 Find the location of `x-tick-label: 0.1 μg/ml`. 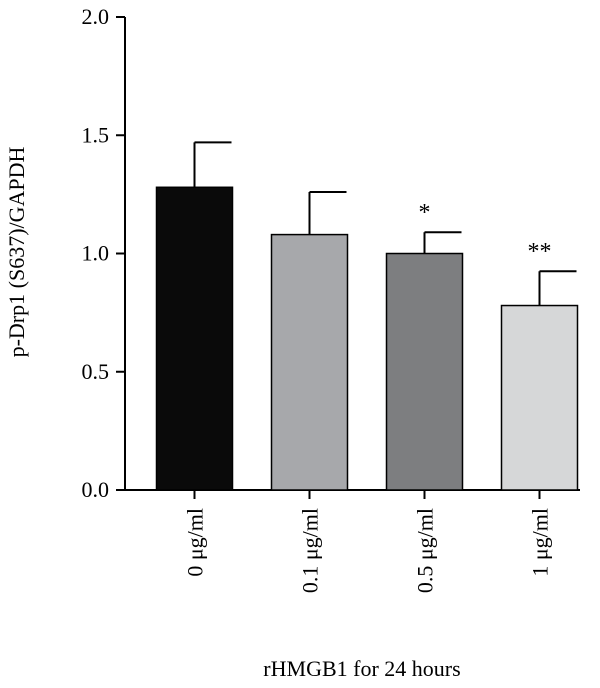

x-tick-label: 0.1 μg/ml is located at coordinates (310, 550).